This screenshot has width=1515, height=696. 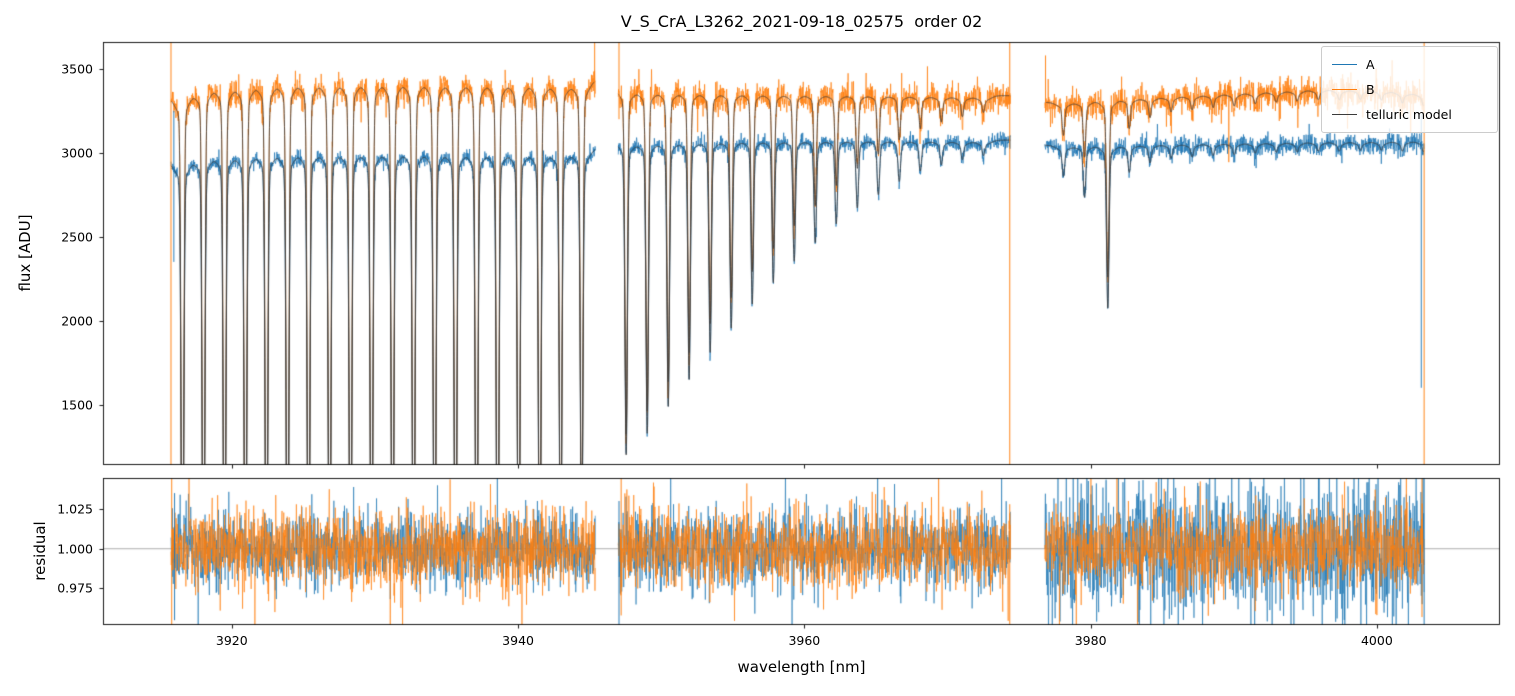 I want to click on x-tick-label: 3920, so click(x=231, y=640).